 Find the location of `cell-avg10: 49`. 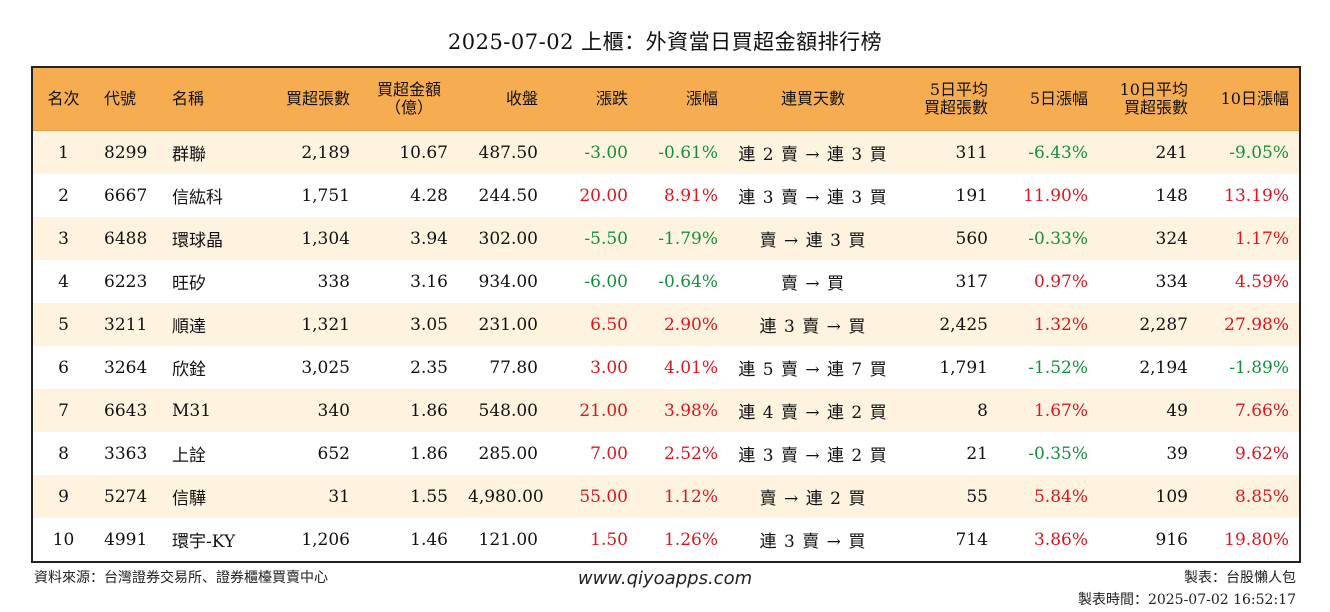

cell-avg10: 49 is located at coordinates (1148, 410).